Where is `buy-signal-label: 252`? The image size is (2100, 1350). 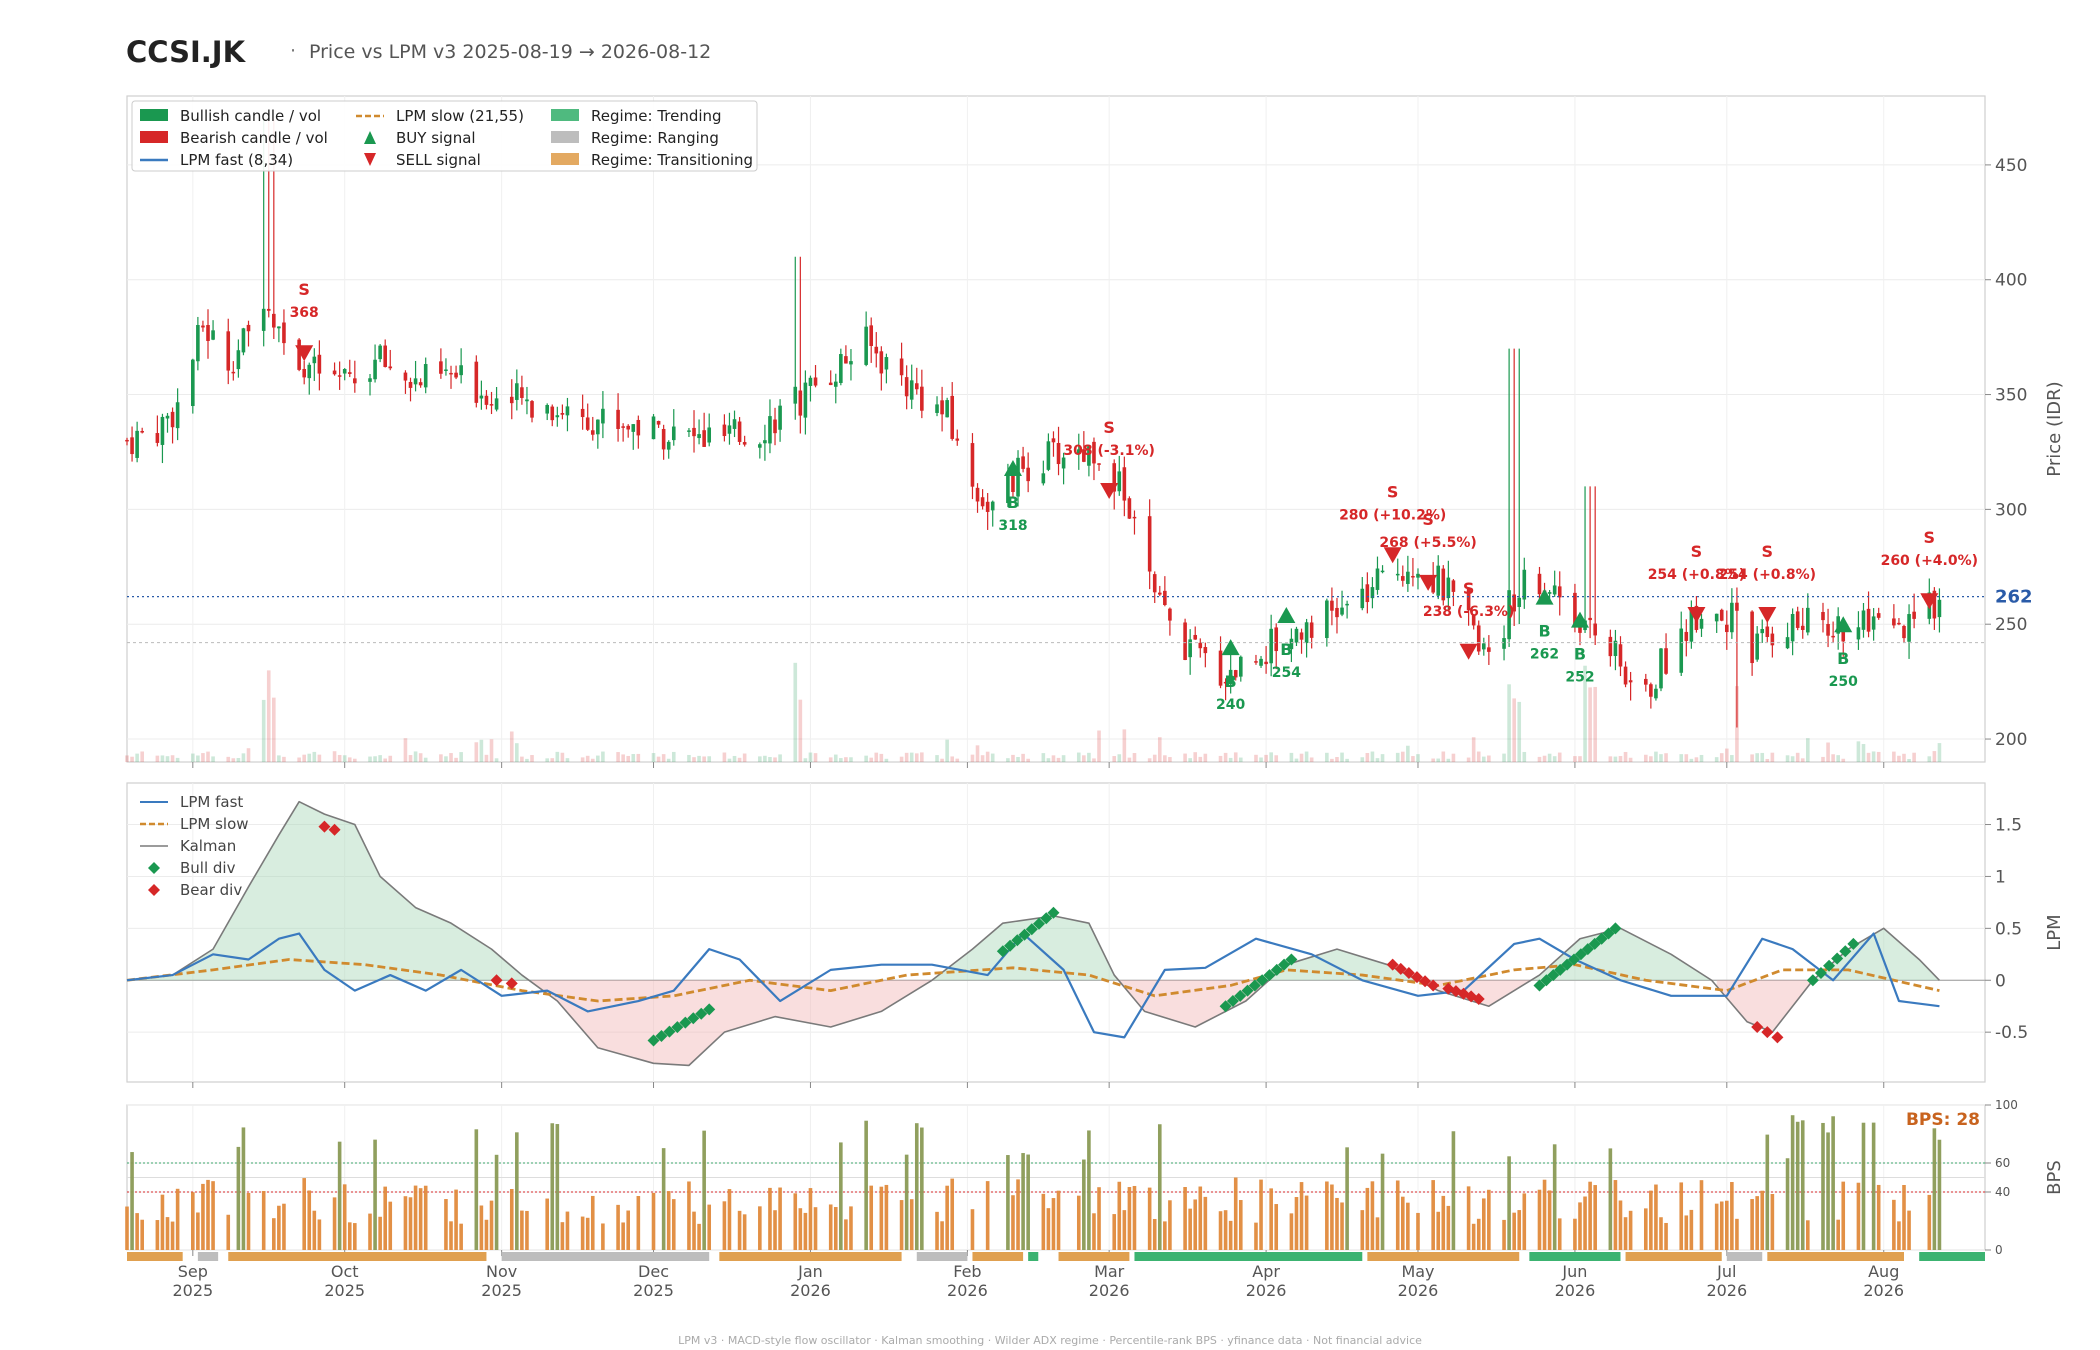
buy-signal-label: 252 is located at coordinates (1579, 678).